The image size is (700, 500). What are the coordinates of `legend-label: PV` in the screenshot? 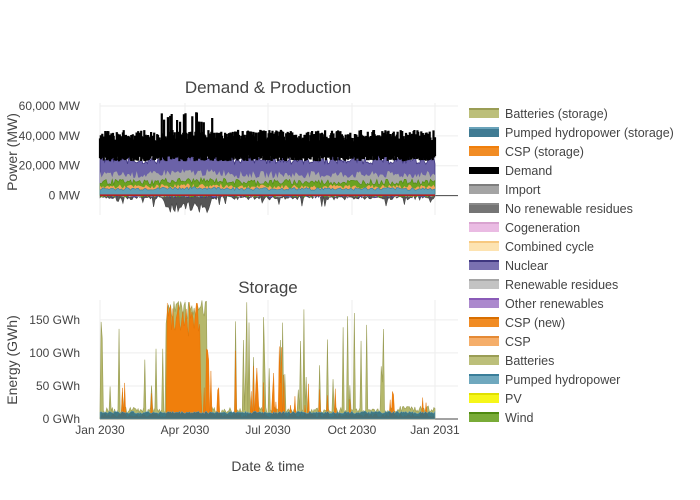 It's located at (513, 399).